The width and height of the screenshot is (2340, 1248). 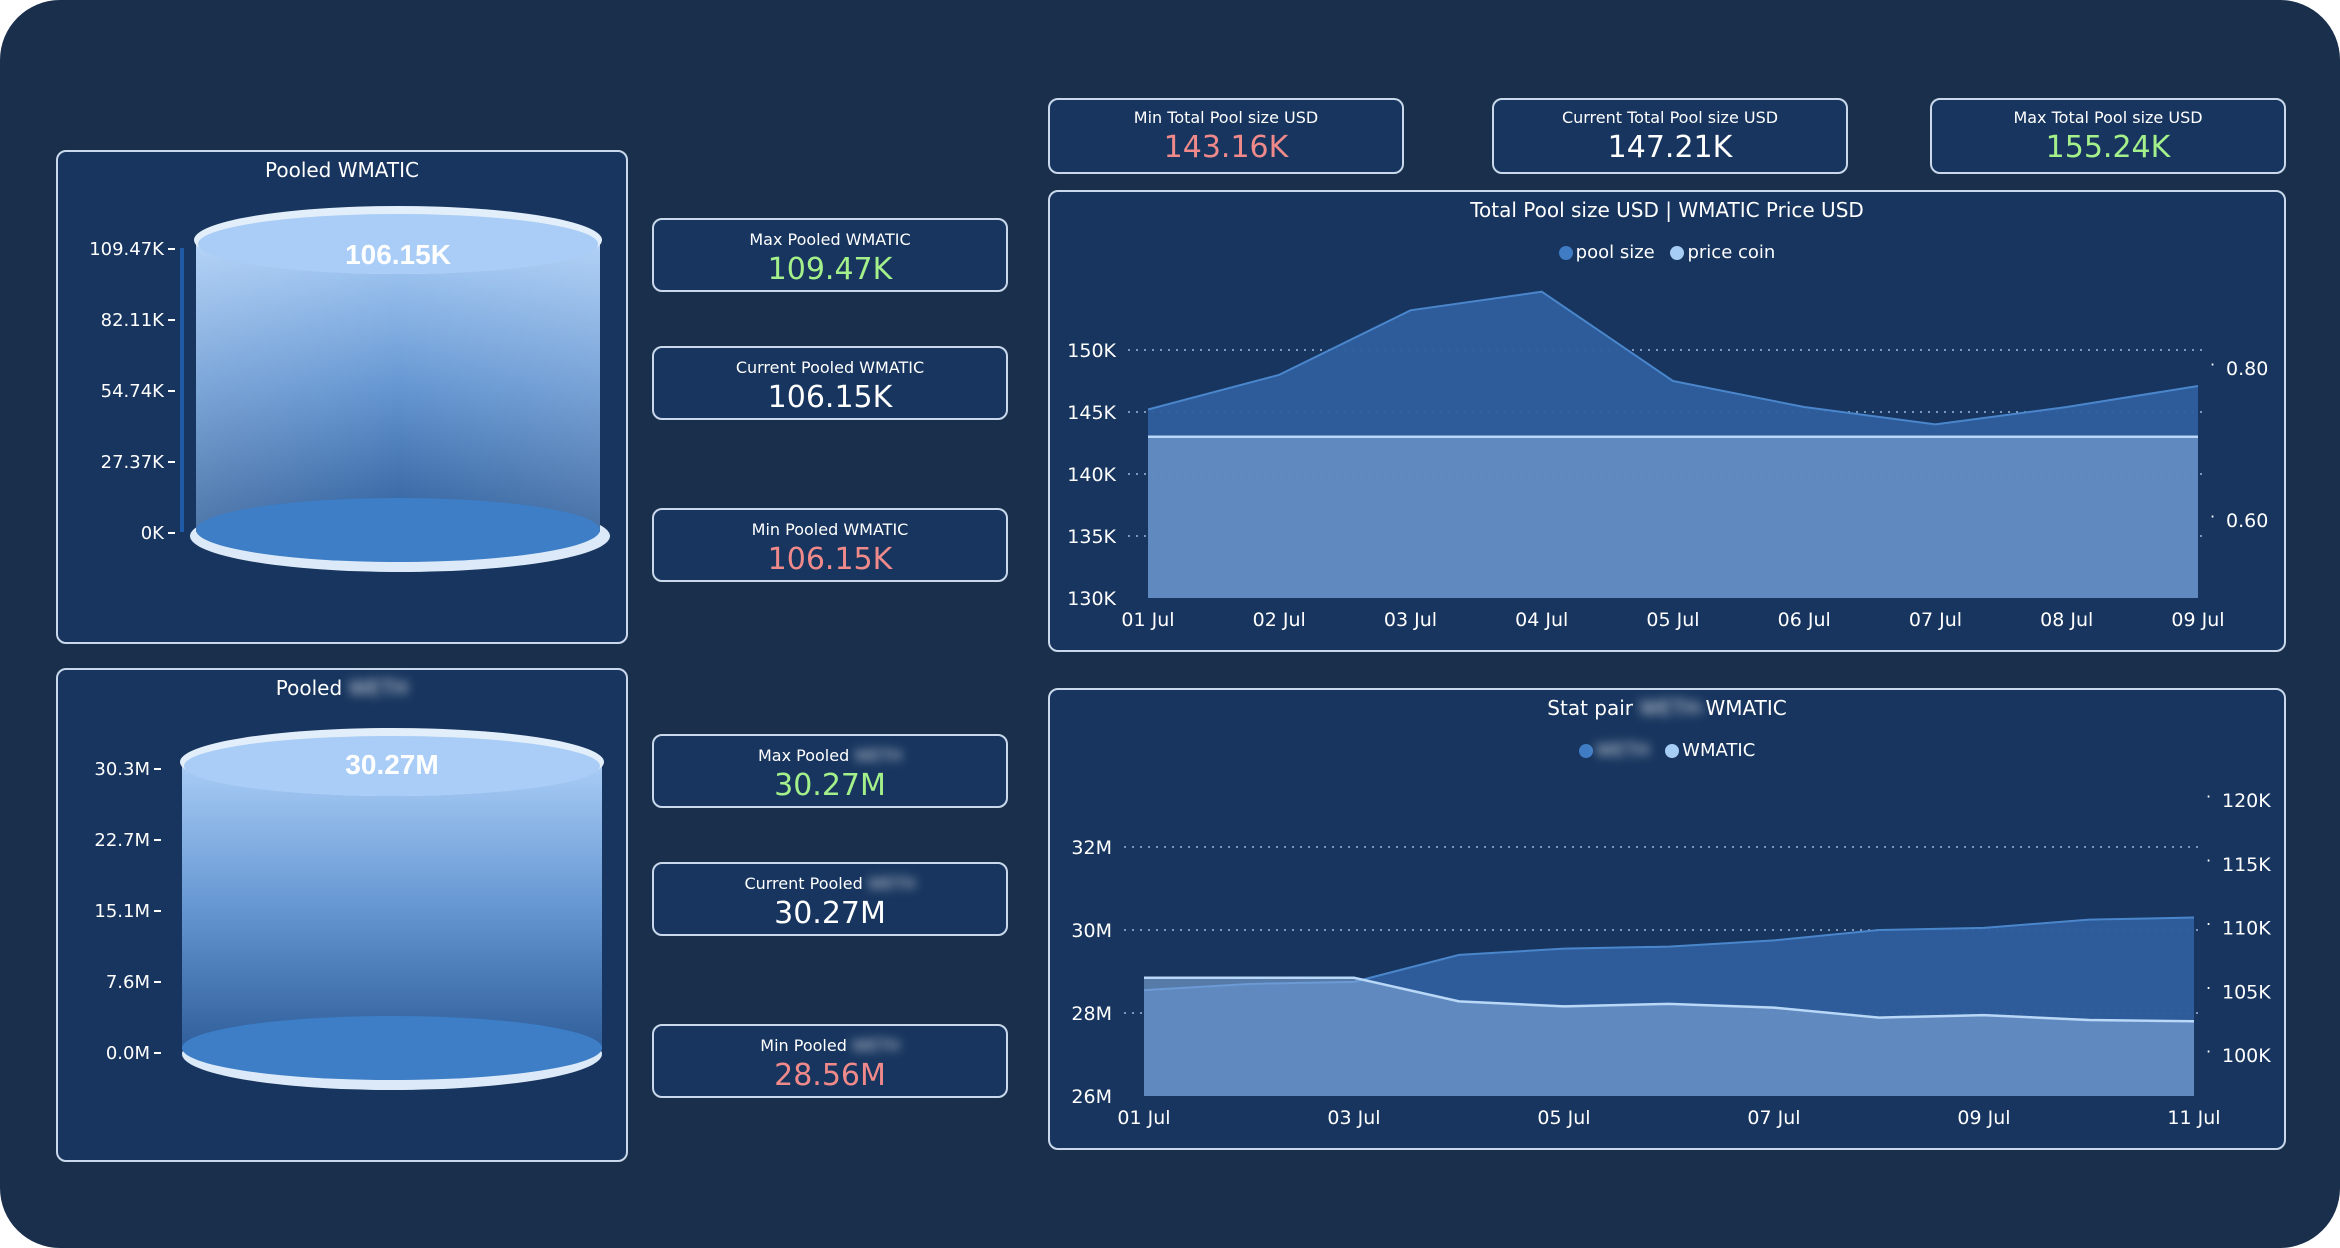 I want to click on pooled-wmatic-cylinder, so click(x=398, y=384).